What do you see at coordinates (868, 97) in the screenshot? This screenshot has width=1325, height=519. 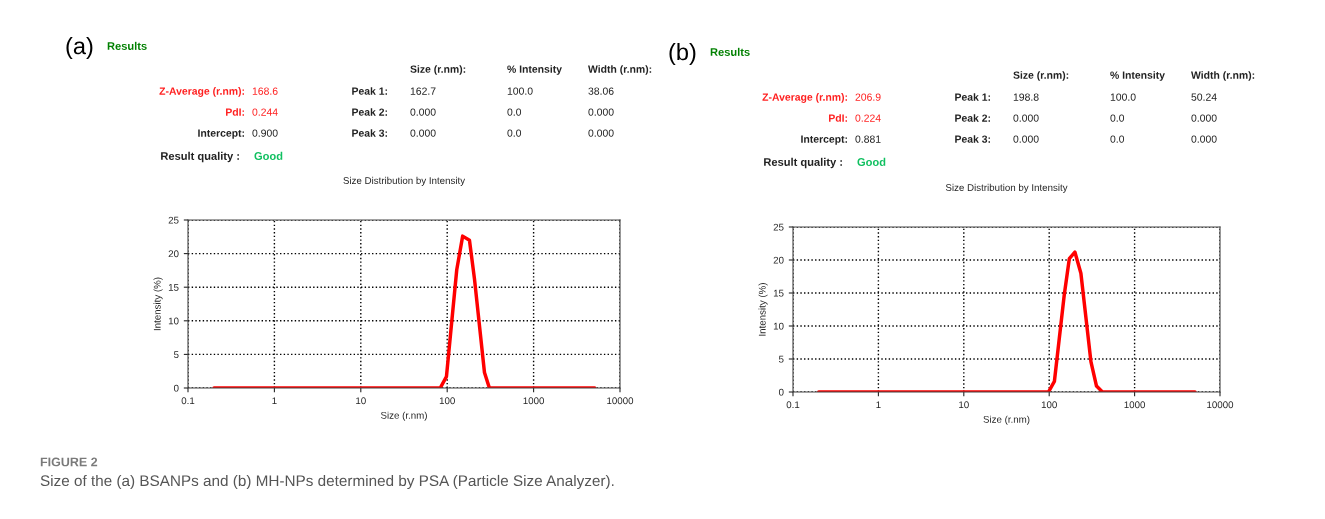 I see `text: 206.9` at bounding box center [868, 97].